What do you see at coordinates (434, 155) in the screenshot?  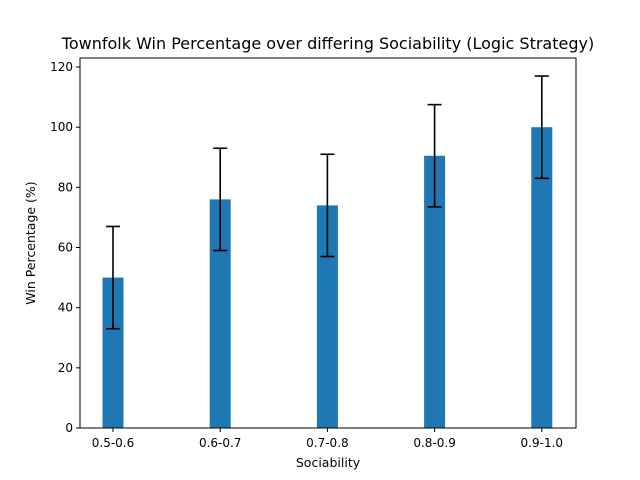 I see `error-bar-0.8-0.9` at bounding box center [434, 155].